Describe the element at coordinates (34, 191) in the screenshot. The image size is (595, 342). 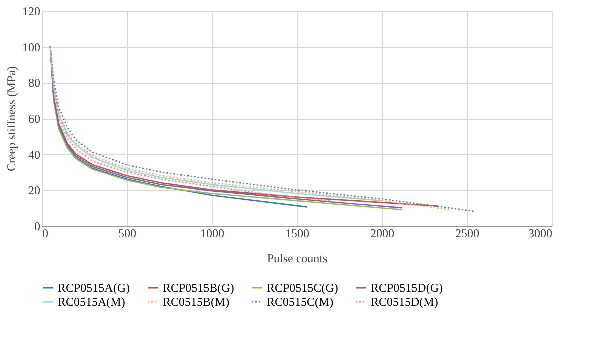
I see `y-tick-label: 20` at that location.